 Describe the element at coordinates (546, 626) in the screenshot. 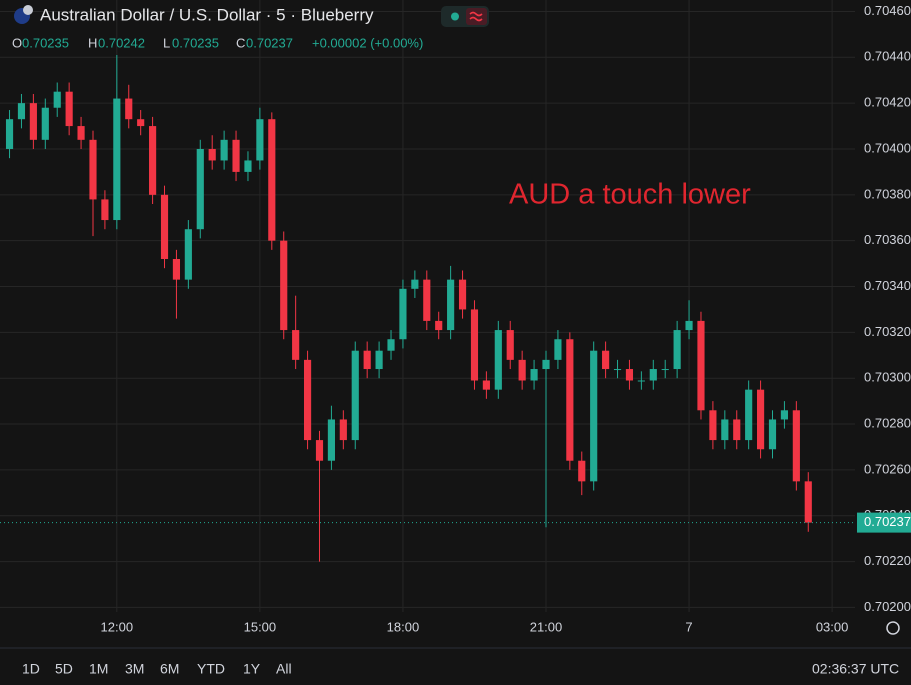

I see `x-tick-label: 21:00` at that location.